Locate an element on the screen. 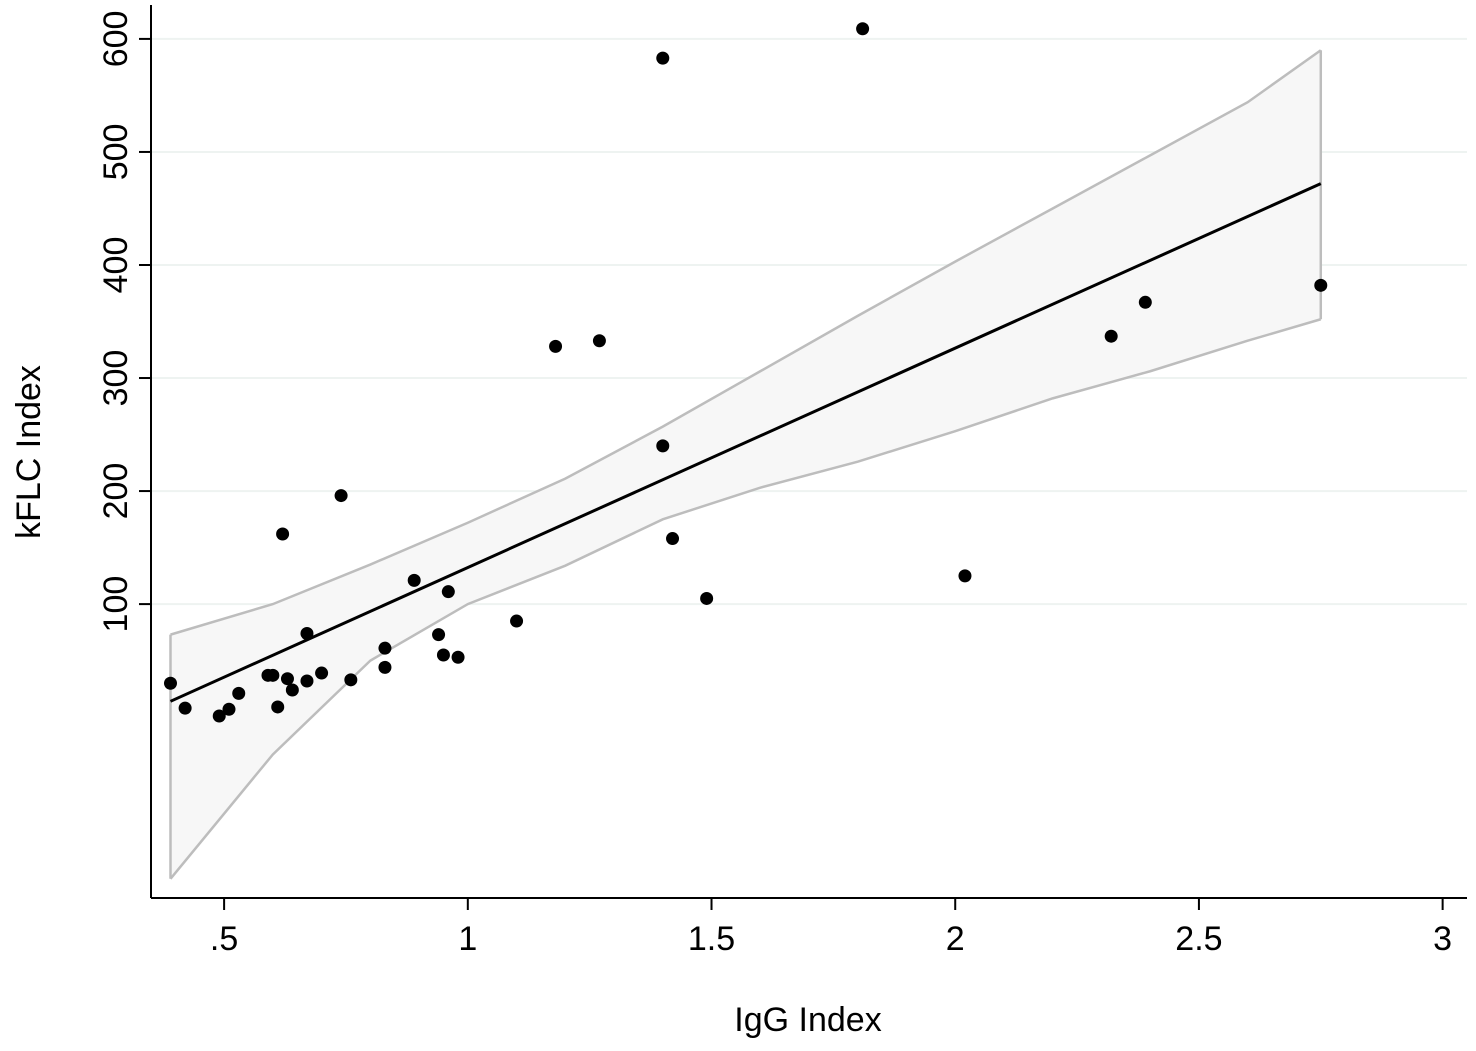 The height and width of the screenshot is (1051, 1476). x-tick-label: .5 is located at coordinates (224, 939).